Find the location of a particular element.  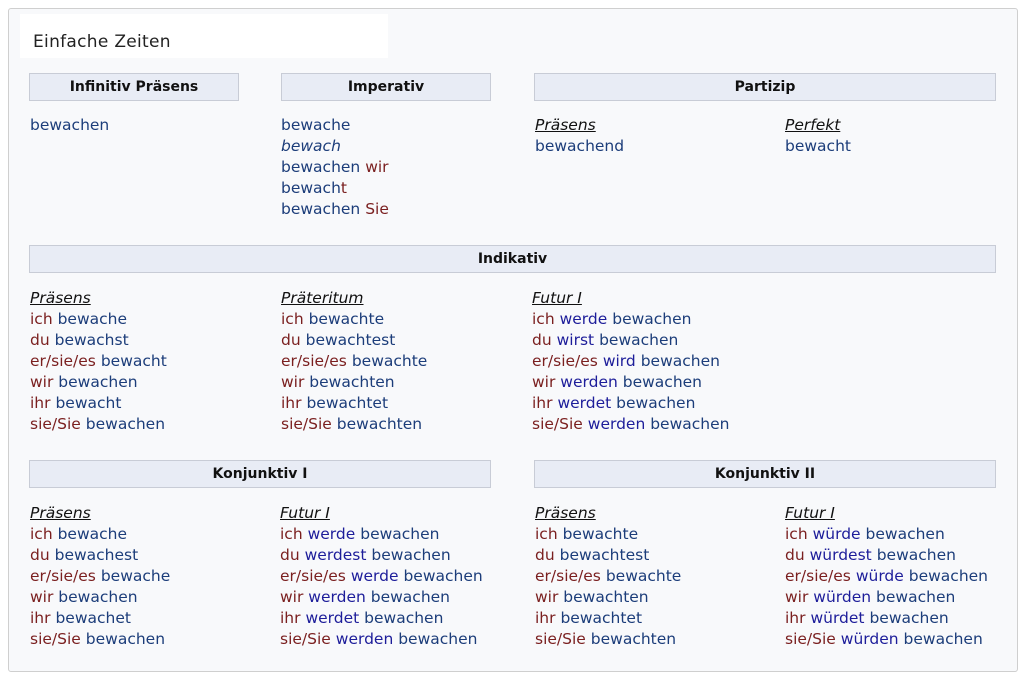

partizip-perfekt-label: Perfekt is located at coordinates (813, 125).